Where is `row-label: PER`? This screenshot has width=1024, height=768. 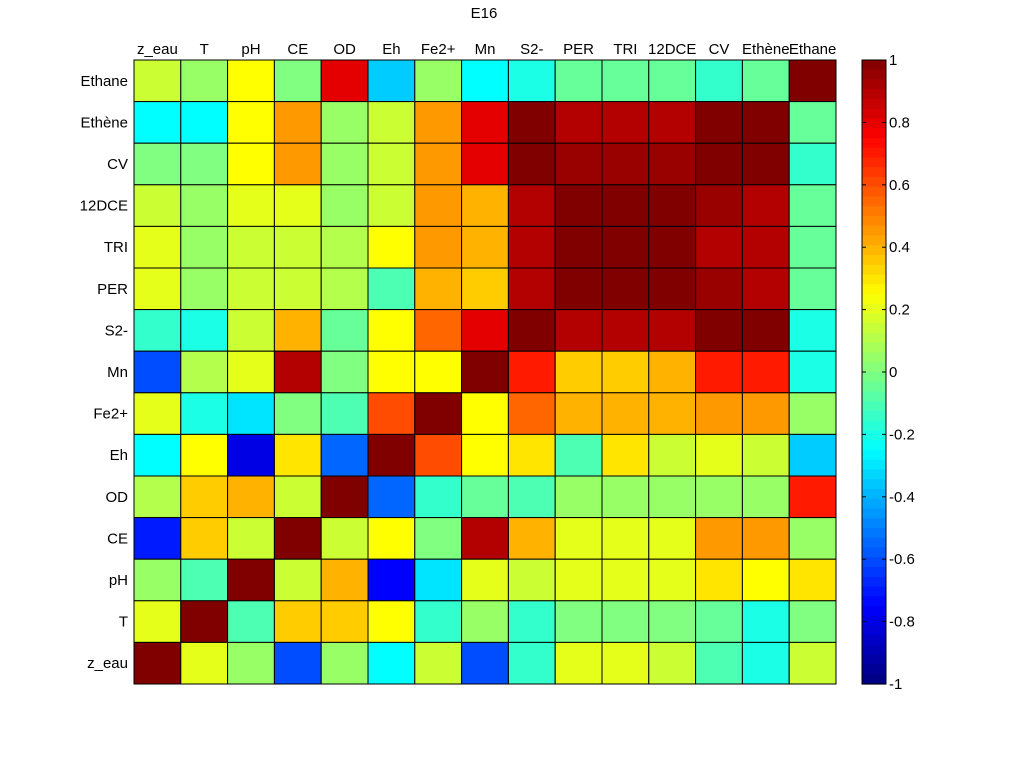
row-label: PER is located at coordinates (112, 289).